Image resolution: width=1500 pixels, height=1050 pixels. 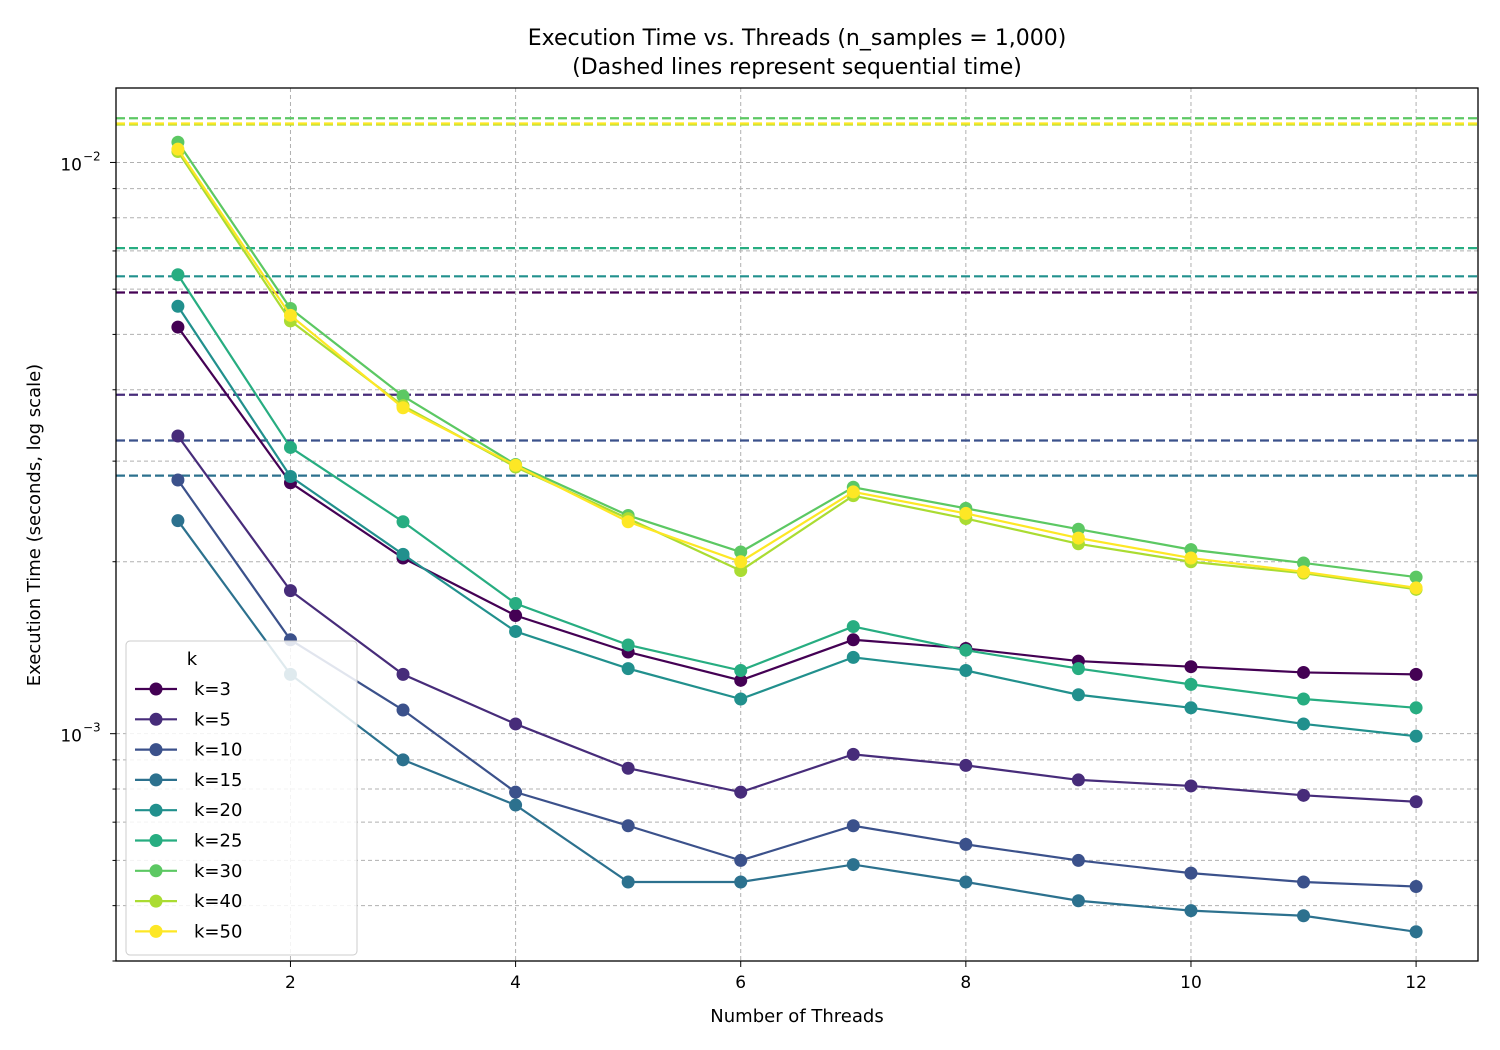 What do you see at coordinates (92, 156) in the screenshot?
I see `y-tick-exponent: −2` at bounding box center [92, 156].